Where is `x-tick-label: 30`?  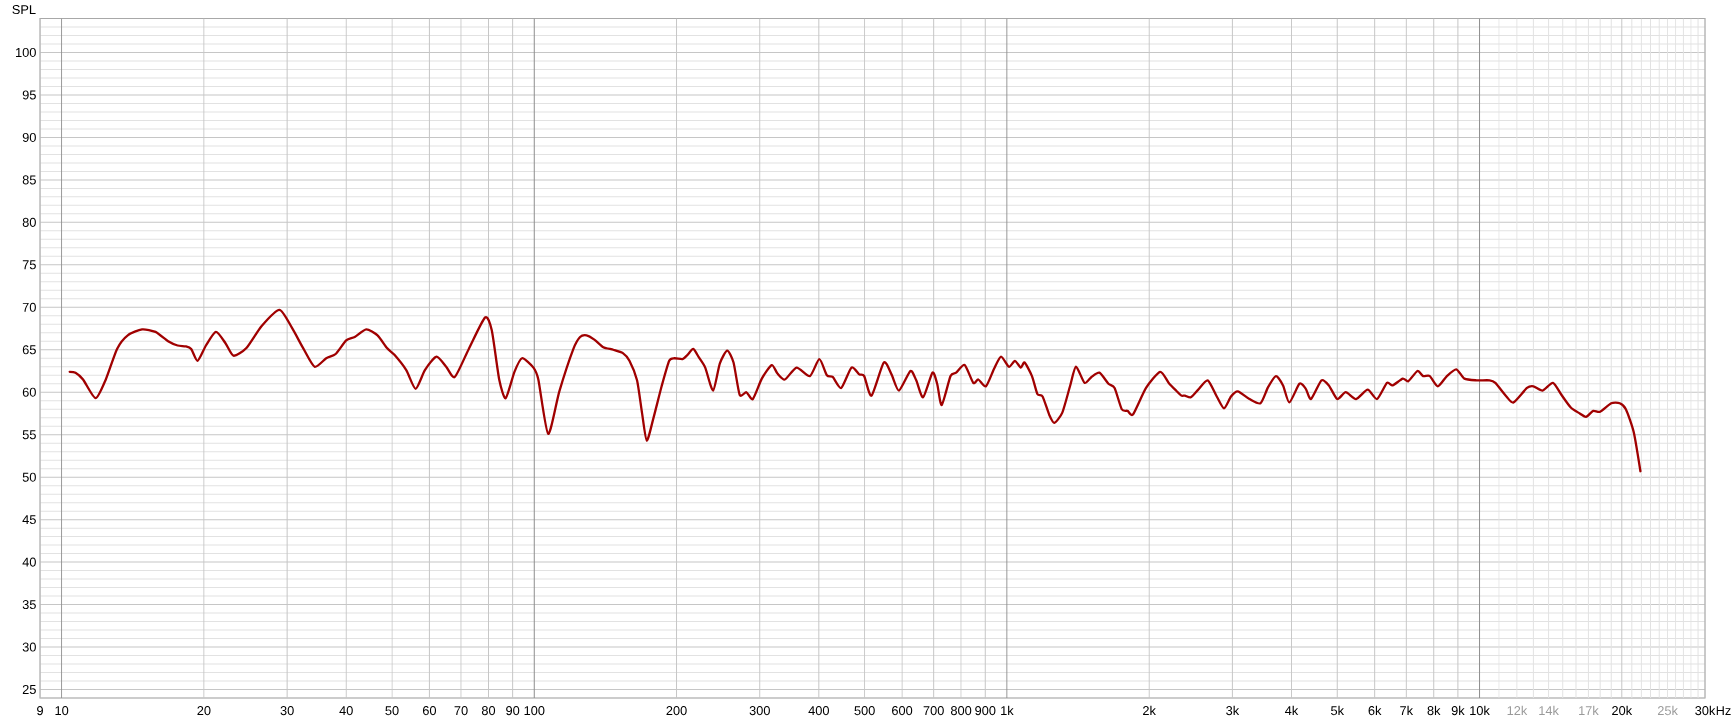 x-tick-label: 30 is located at coordinates (287, 711).